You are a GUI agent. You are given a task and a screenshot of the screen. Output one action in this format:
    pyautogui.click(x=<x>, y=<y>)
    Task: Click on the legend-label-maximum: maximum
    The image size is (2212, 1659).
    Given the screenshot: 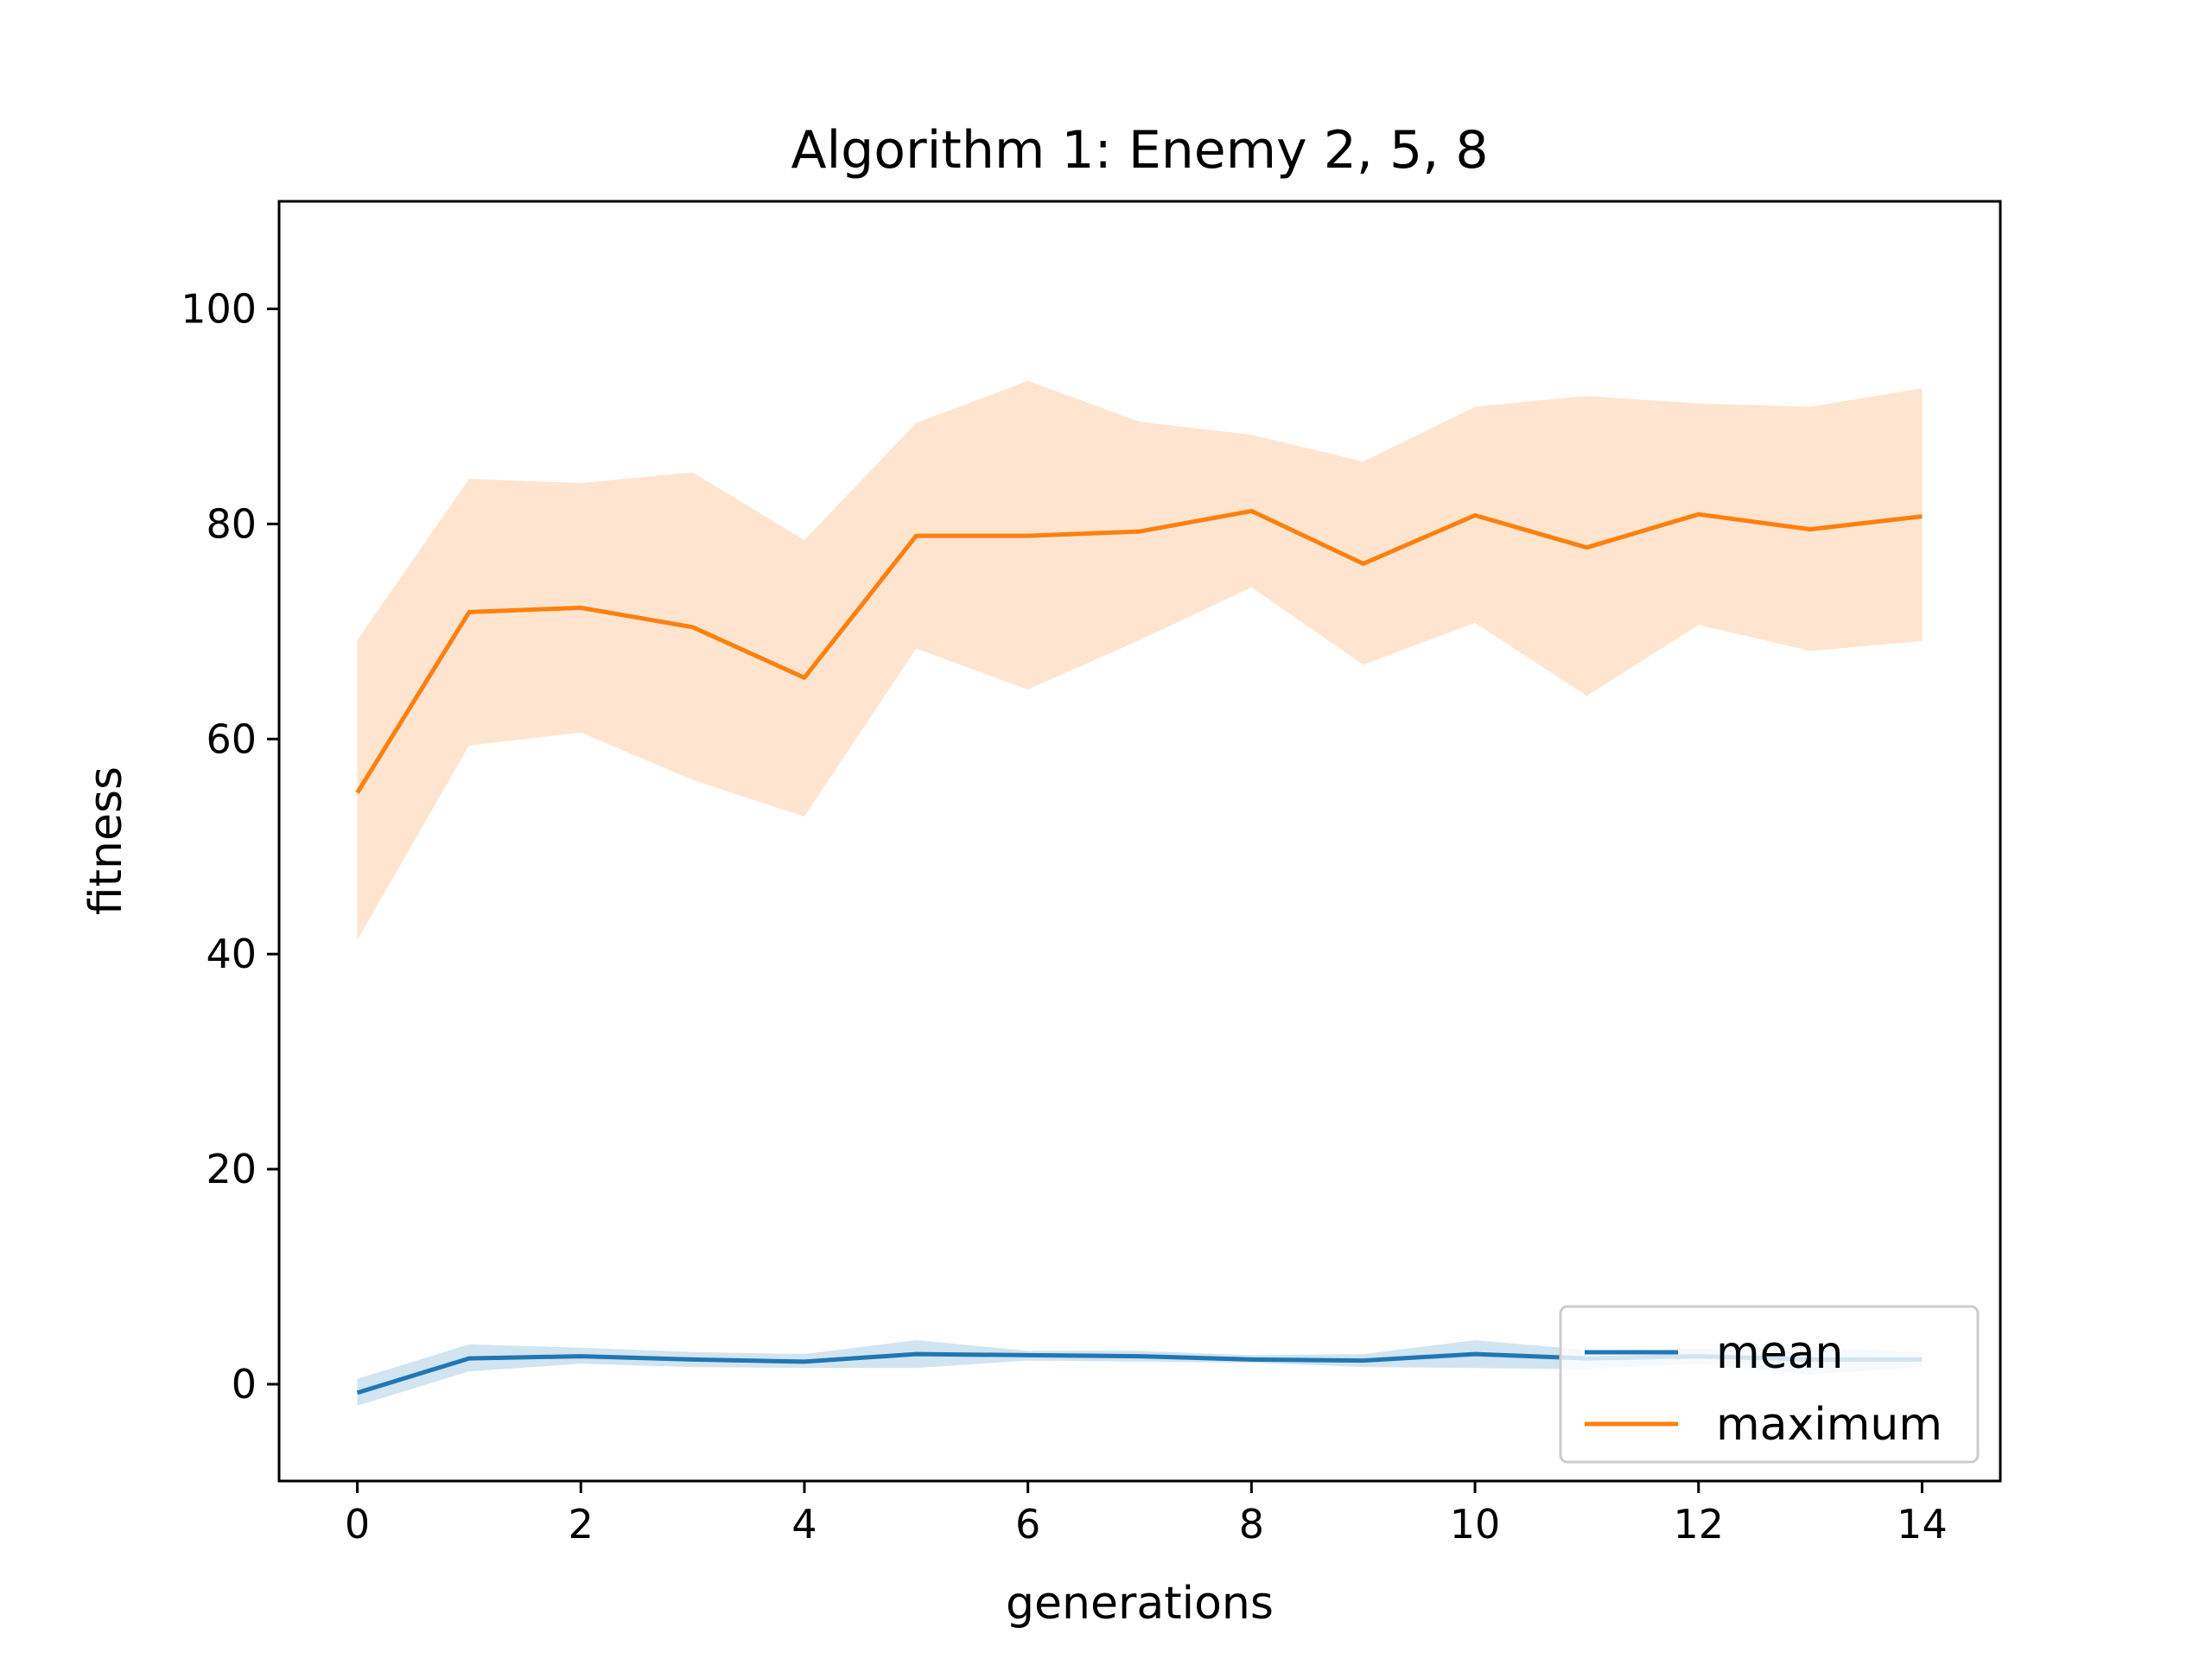 What is the action you would take?
    pyautogui.click(x=1829, y=1425)
    